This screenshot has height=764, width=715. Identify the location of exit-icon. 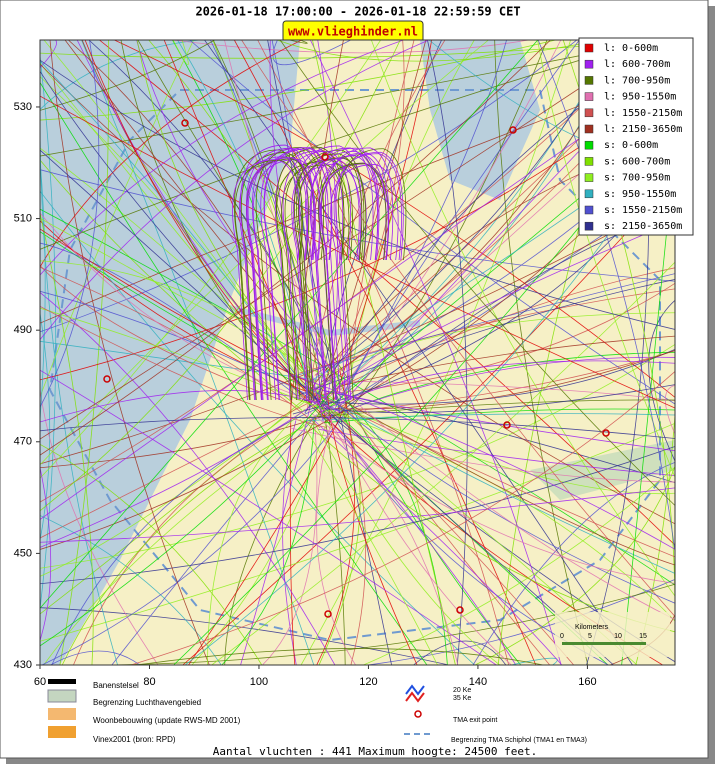
(418, 714).